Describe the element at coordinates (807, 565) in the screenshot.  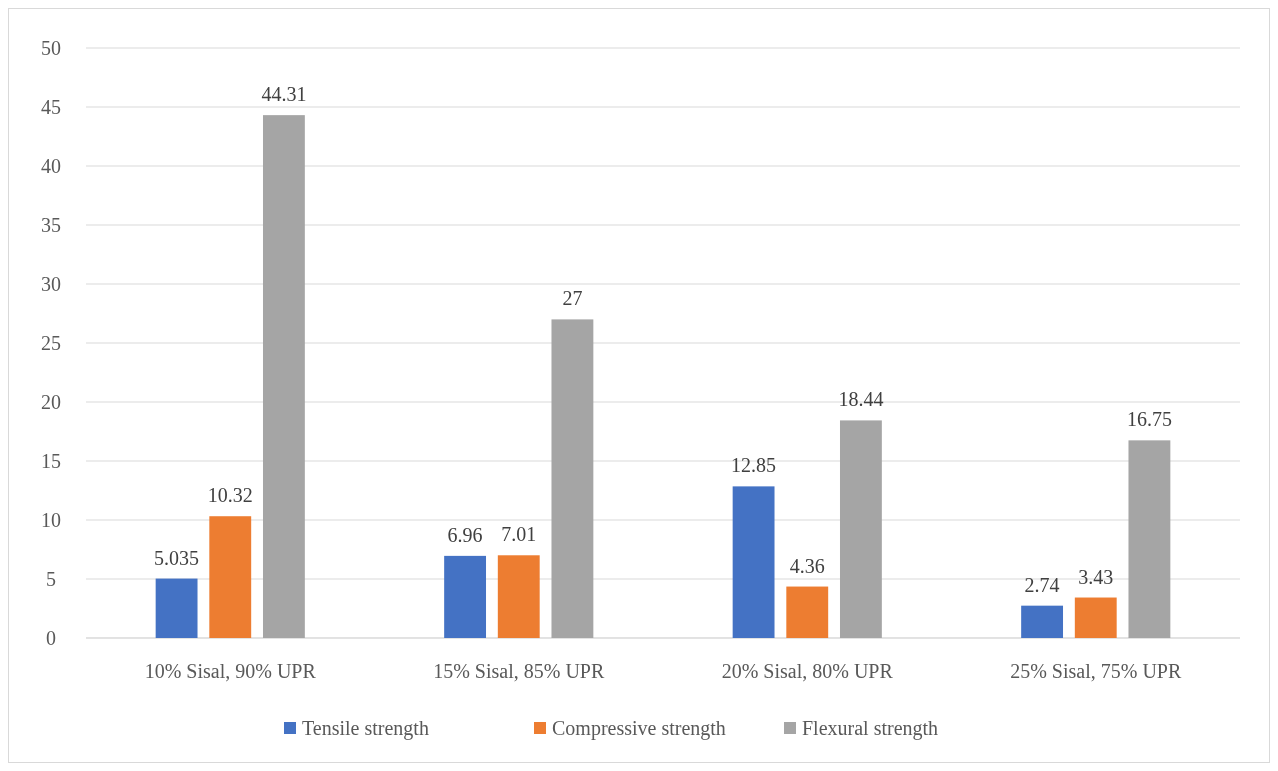
I see `data-label: 4.36` at that location.